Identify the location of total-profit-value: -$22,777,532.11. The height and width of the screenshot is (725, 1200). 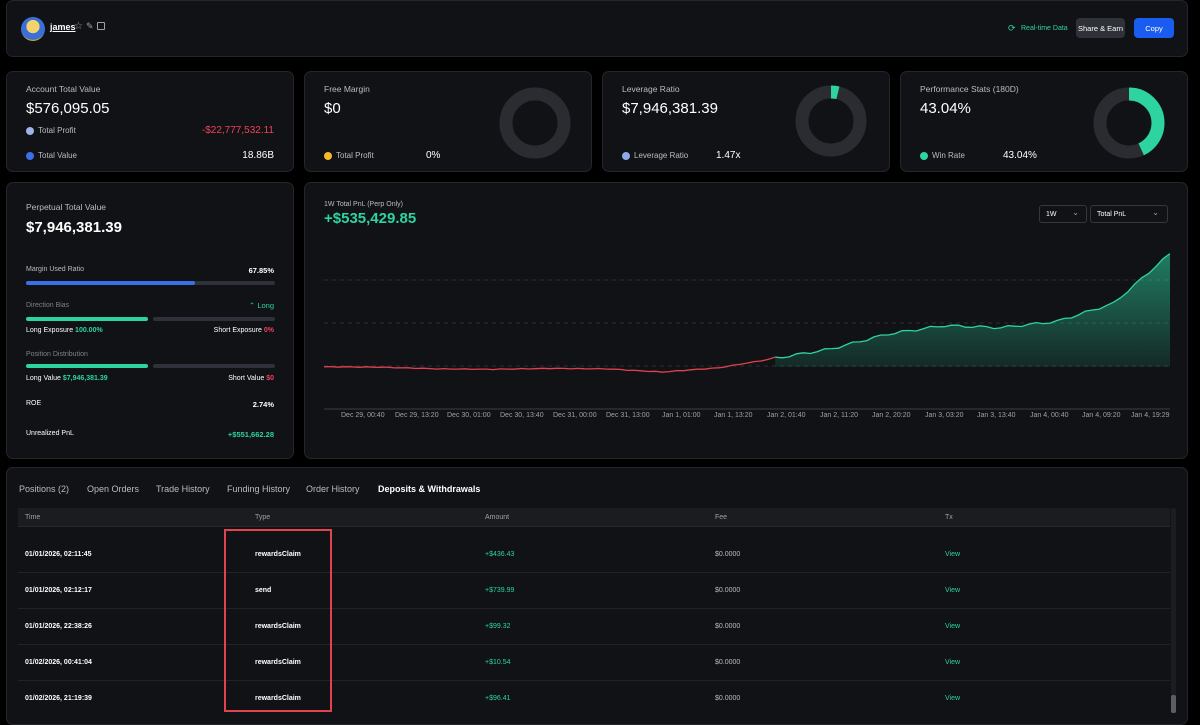
(237, 130).